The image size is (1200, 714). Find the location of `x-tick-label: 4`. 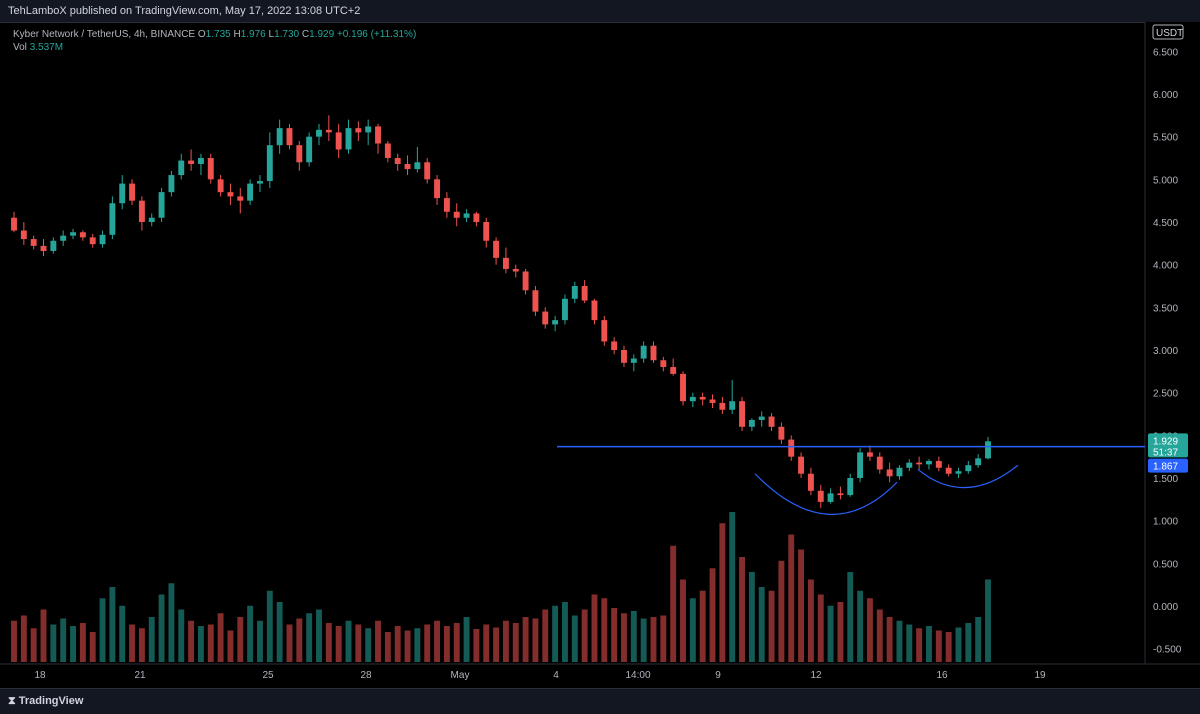

x-tick-label: 4 is located at coordinates (556, 675).